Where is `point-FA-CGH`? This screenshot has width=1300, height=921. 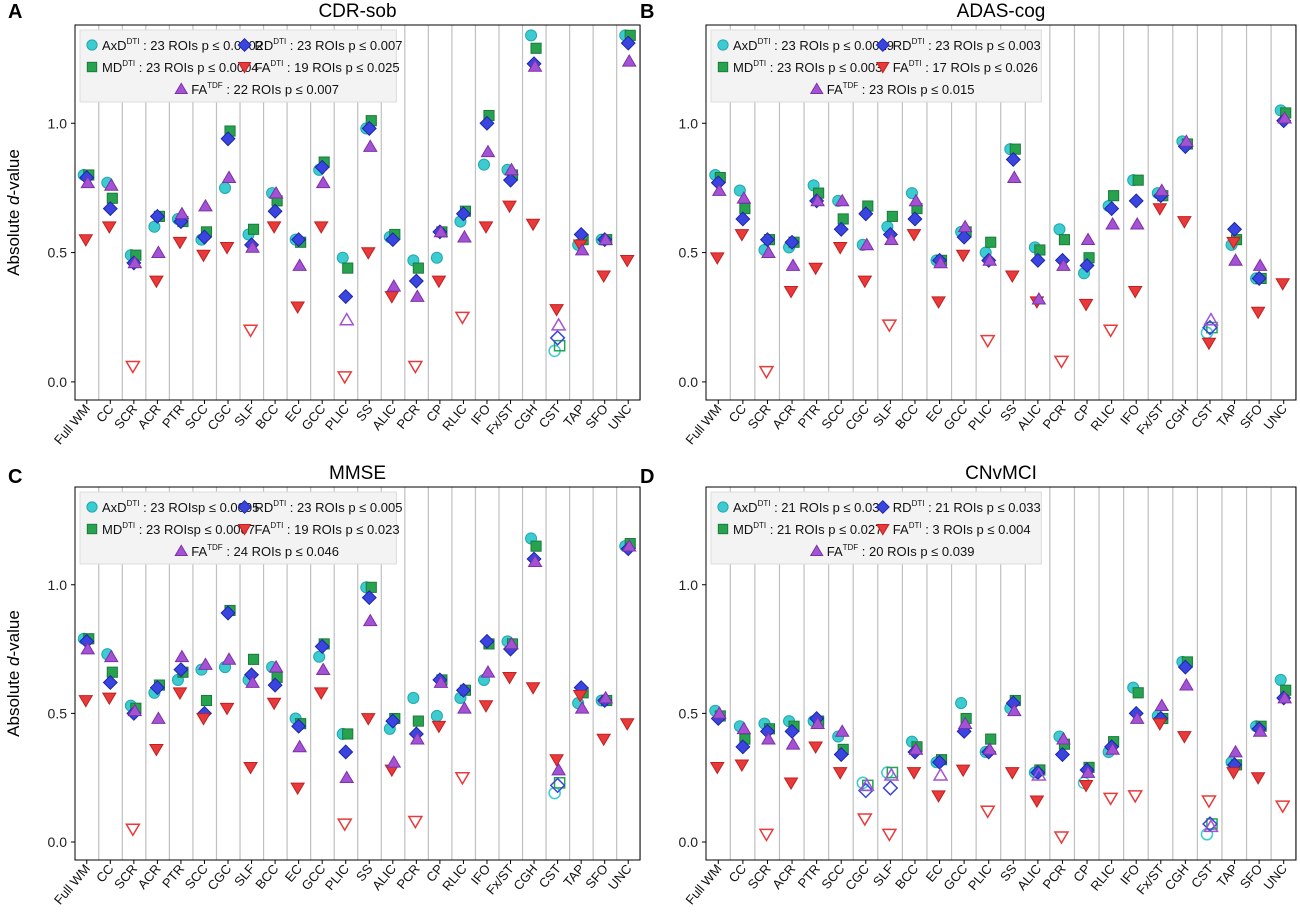
point-FA-CGH is located at coordinates (533, 225).